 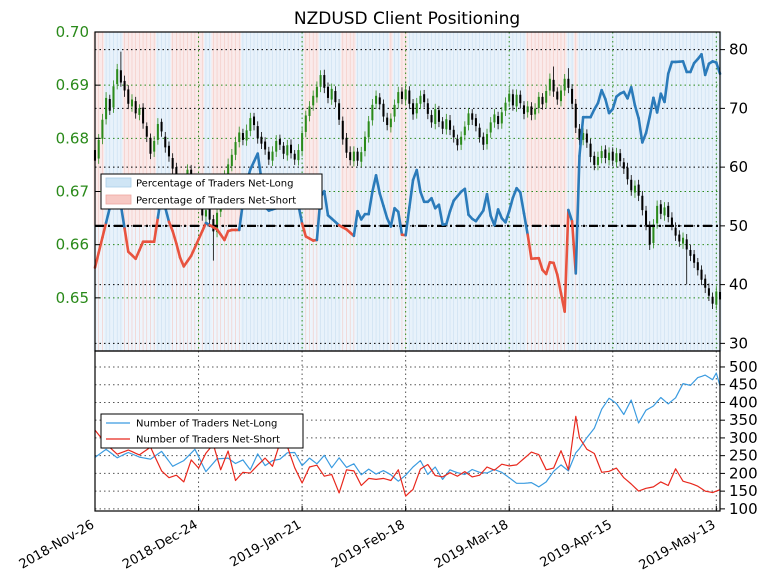 What do you see at coordinates (72, 298) in the screenshot?
I see `price-tick-label: 0.65` at bounding box center [72, 298].